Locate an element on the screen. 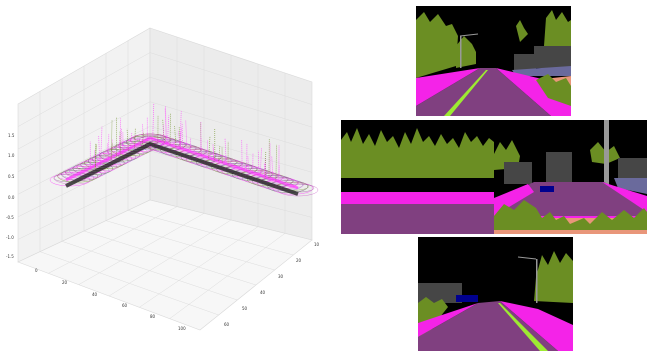 The height and width of the screenshot is (351, 647). z-tick-label: -0.5 is located at coordinates (10, 217).